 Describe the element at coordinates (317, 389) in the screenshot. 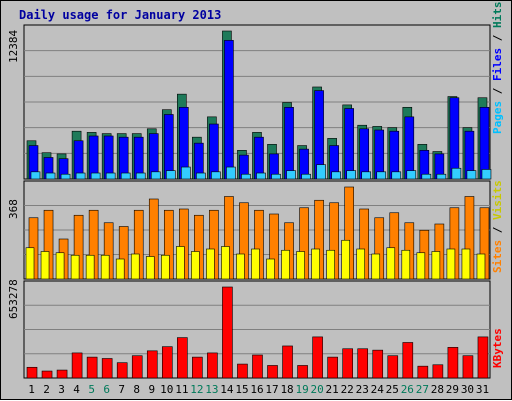

I see `day-label: 20` at that location.